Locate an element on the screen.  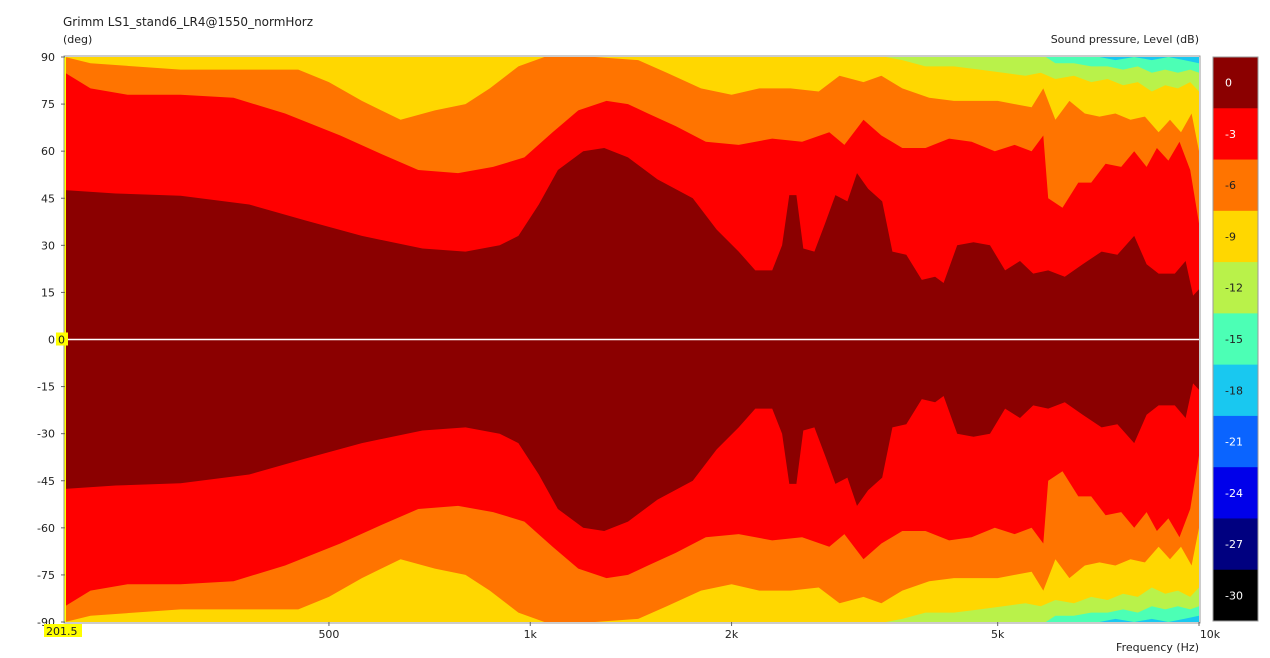
colorbar-label: -12 is located at coordinates (1234, 288).